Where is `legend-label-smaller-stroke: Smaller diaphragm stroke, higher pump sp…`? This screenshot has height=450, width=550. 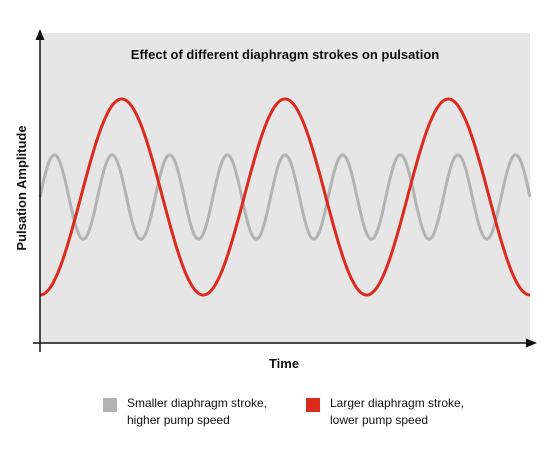
legend-label-smaller-stroke: Smaller diaphragm stroke, higher pump sp… is located at coordinates (214, 412).